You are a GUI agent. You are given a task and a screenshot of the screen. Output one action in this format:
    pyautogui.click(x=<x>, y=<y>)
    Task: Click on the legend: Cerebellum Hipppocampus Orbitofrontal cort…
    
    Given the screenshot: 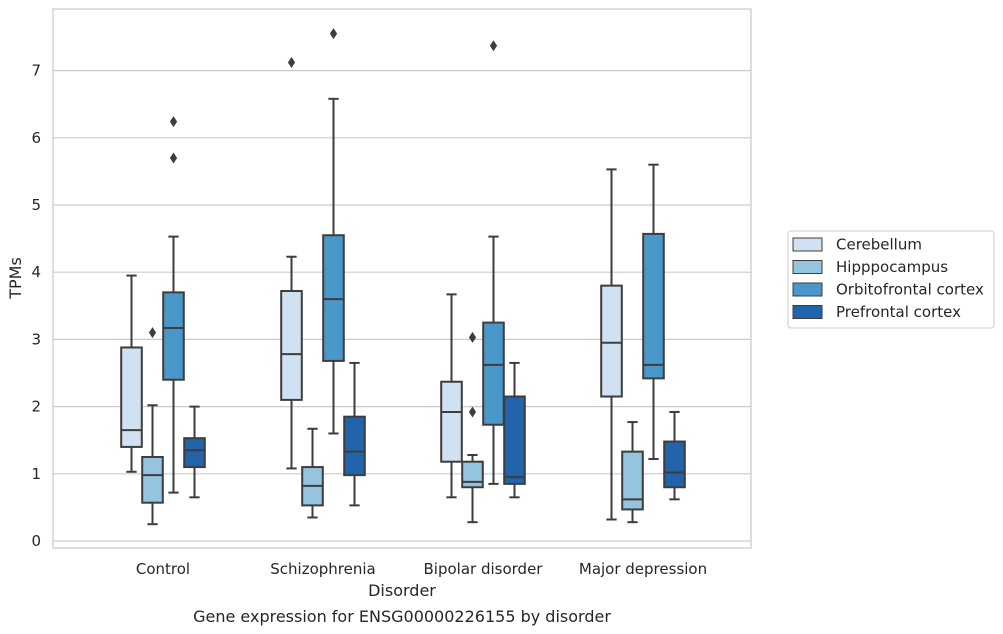 What is the action you would take?
    pyautogui.click(x=891, y=279)
    